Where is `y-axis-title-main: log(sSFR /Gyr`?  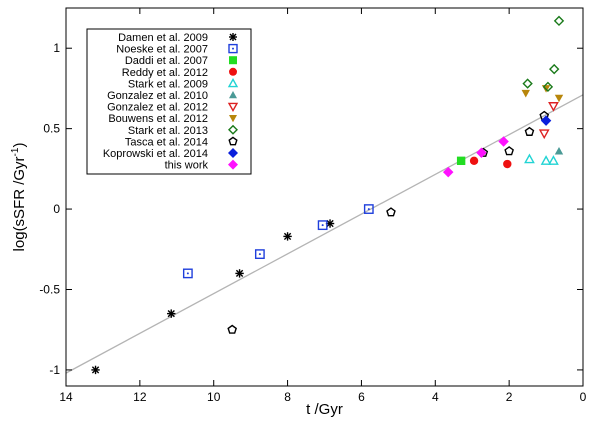
y-axis-title-main: log(sSFR /Gyr is located at coordinates (19, 203).